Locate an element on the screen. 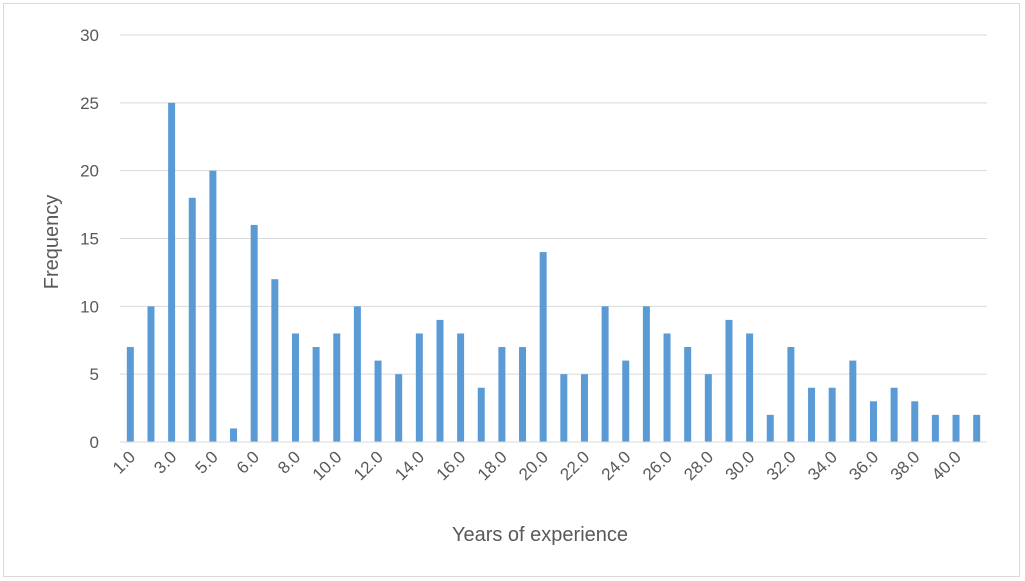 This screenshot has width=1025, height=581. x-axis-title: Years of experience is located at coordinates (540, 535).